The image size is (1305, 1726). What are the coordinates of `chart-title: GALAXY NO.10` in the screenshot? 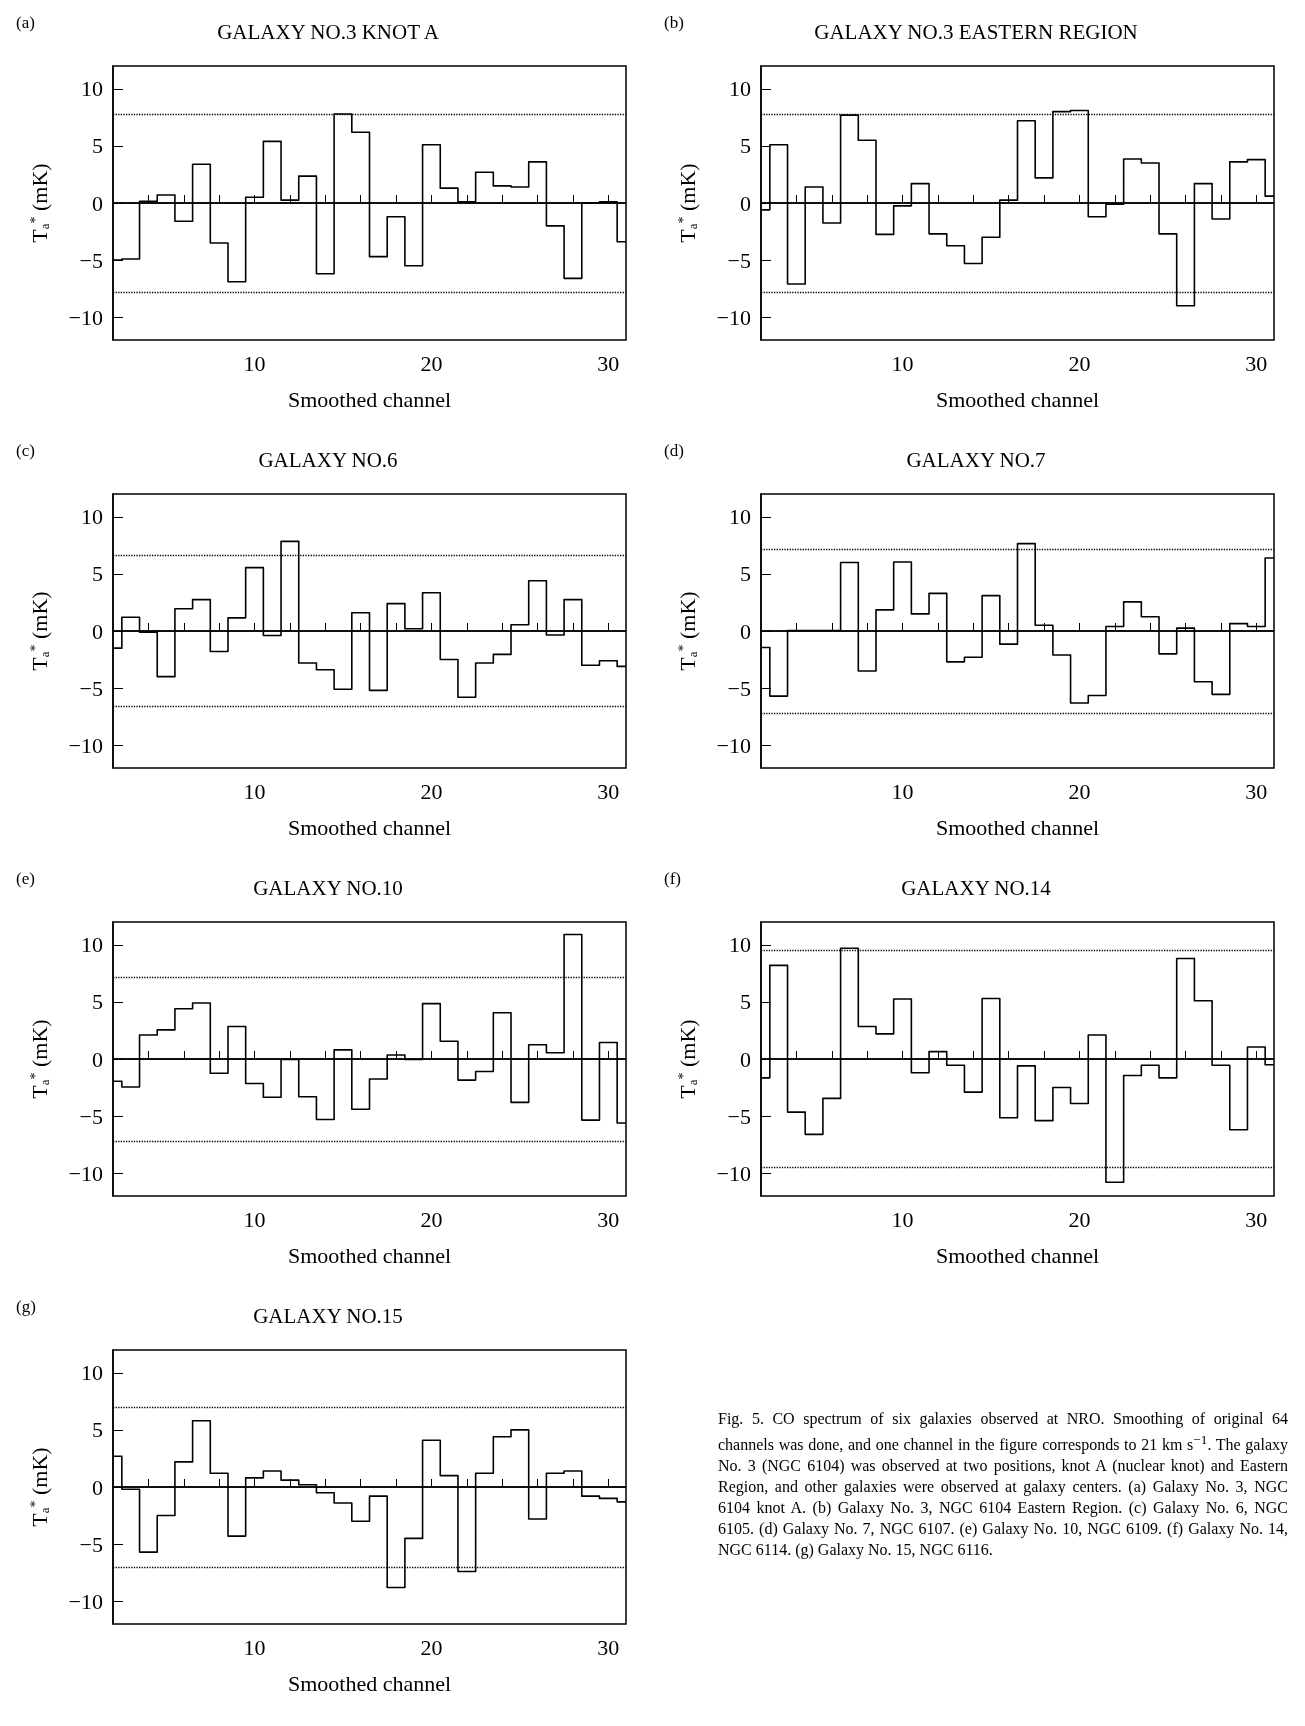 It's located at (328, 887).